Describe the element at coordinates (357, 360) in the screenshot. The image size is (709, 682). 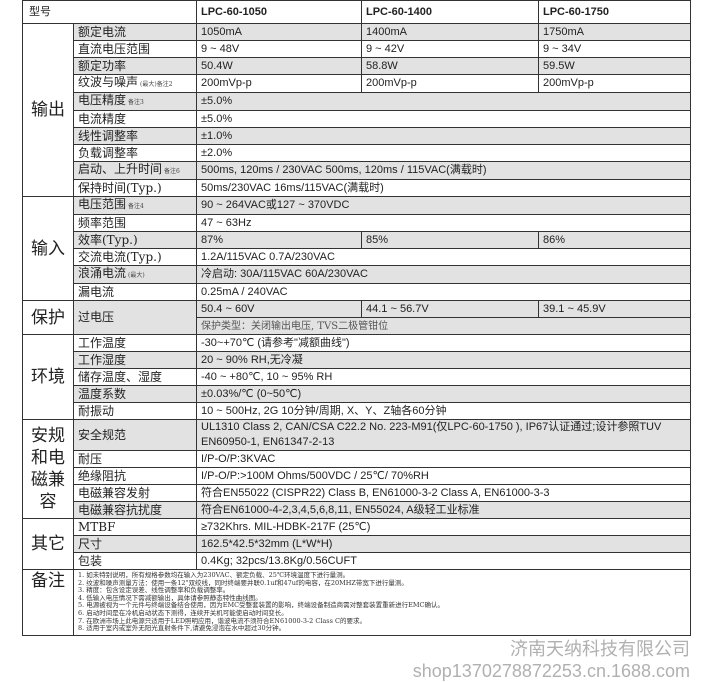
I see `table-row: 工作湿度 20 ~ 90% RH,无冷凝` at that location.